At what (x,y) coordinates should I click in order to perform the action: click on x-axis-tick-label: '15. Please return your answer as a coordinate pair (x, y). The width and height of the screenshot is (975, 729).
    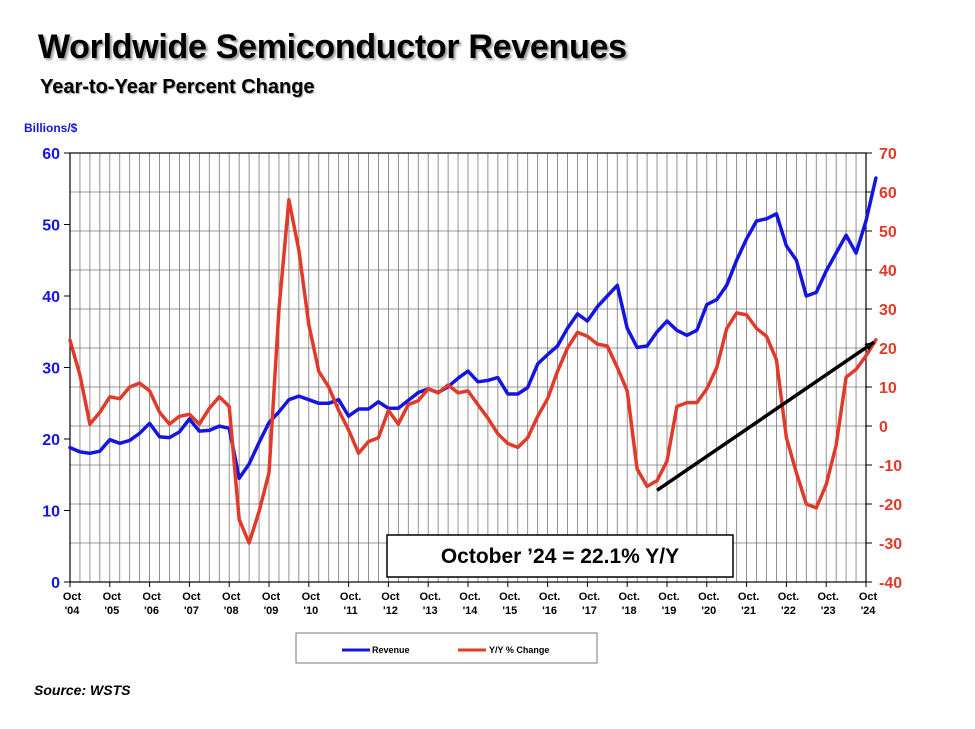
    Looking at the image, I should click on (509, 611).